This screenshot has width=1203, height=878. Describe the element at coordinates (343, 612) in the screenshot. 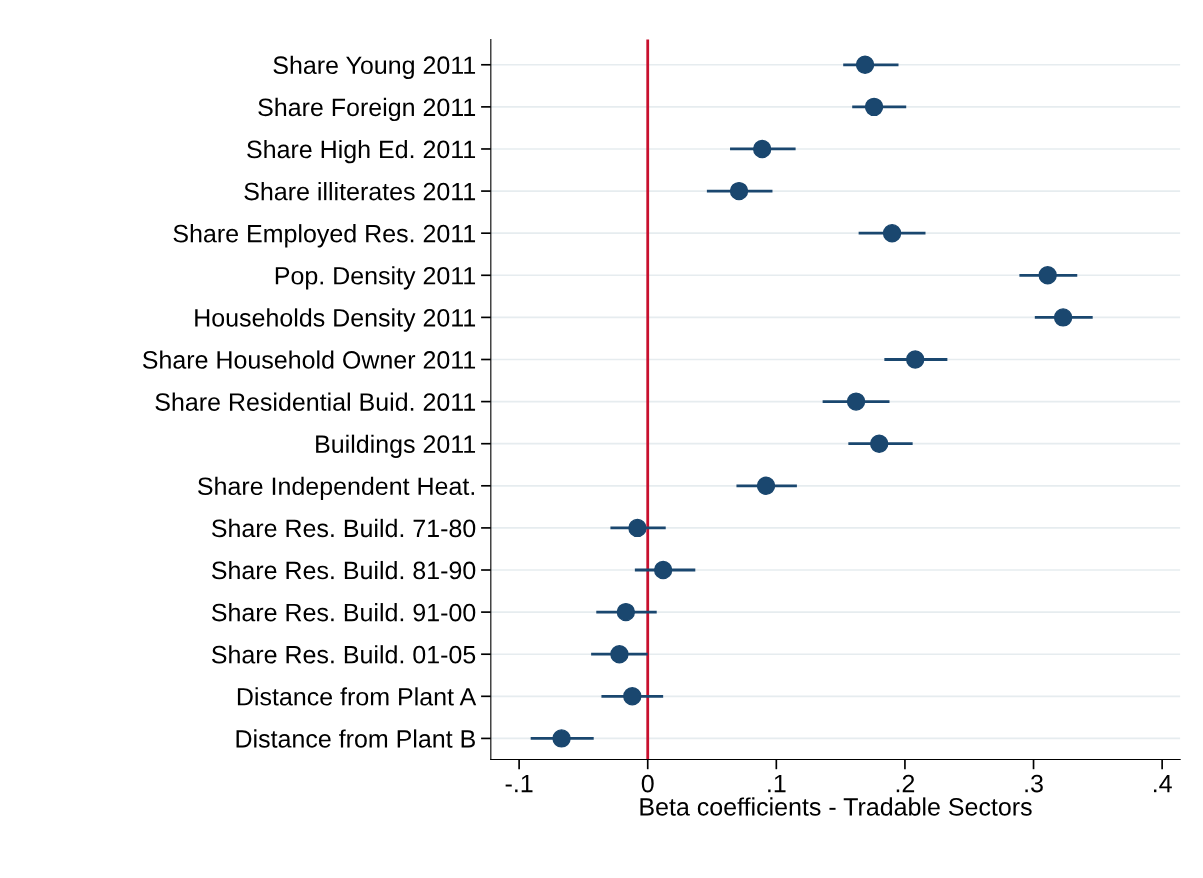

I see `y-tick-label: Share Res. Build. 91-00` at that location.